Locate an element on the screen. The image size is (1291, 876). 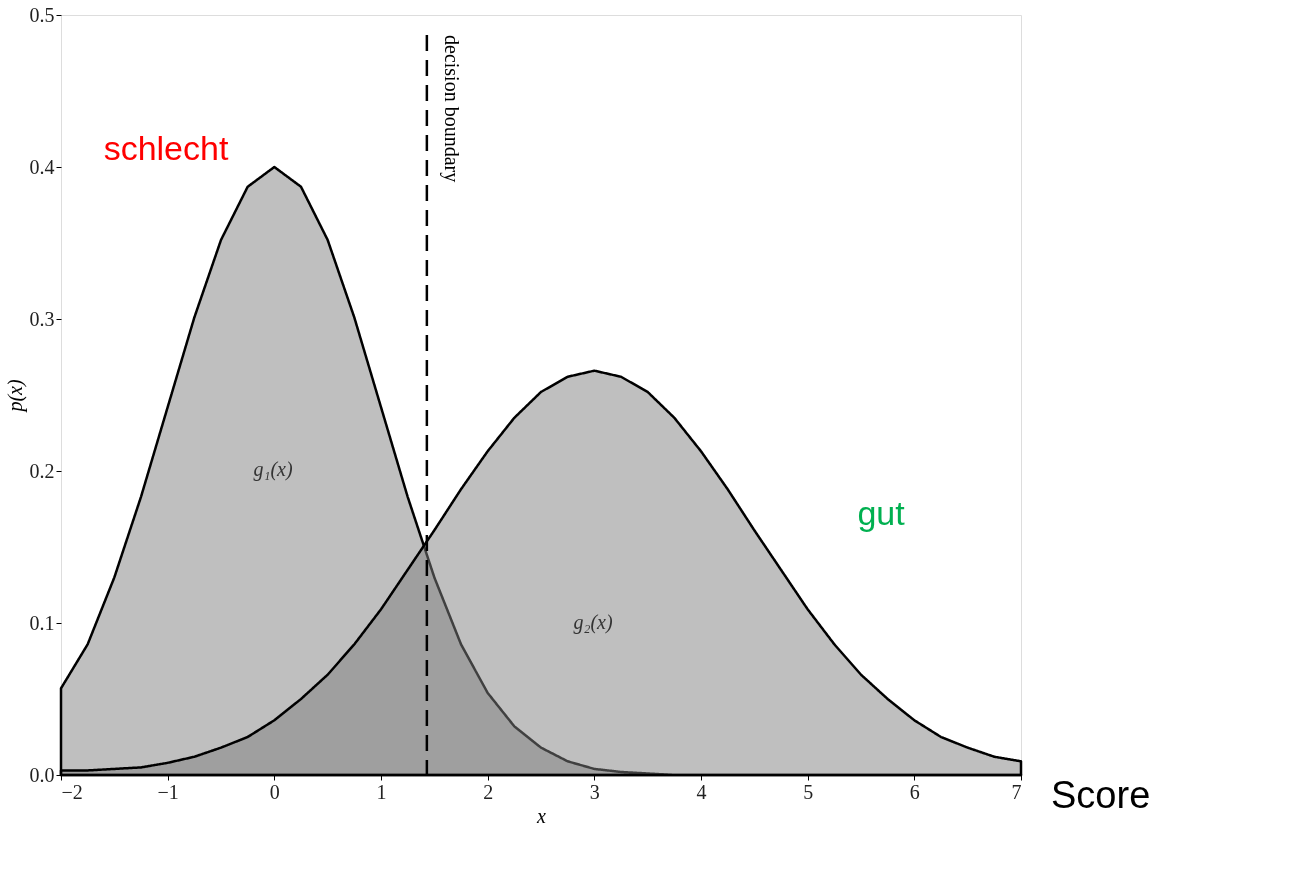
x-tick-label: −1 is located at coordinates (168, 791).